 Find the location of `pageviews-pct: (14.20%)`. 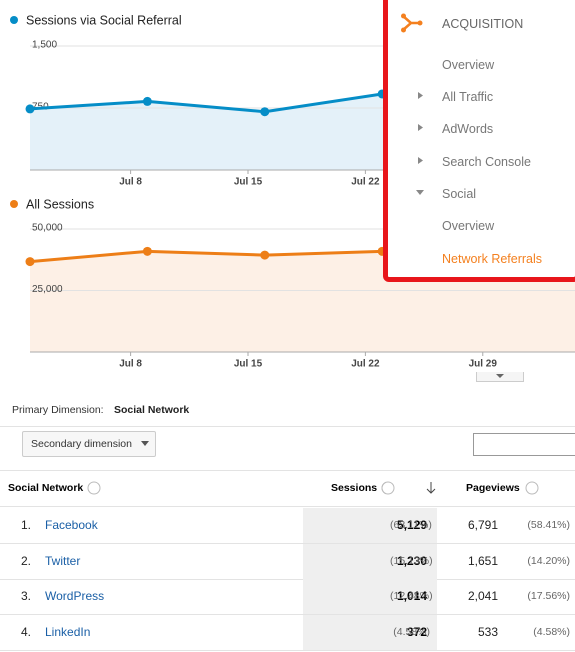

pageviews-pct: (14.20%) is located at coordinates (548, 560).